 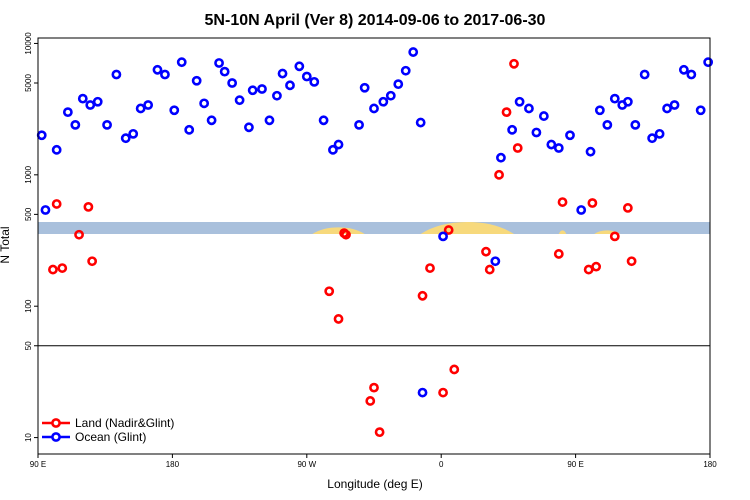 I want to click on y-tick-label: 50, so click(x=28, y=345).